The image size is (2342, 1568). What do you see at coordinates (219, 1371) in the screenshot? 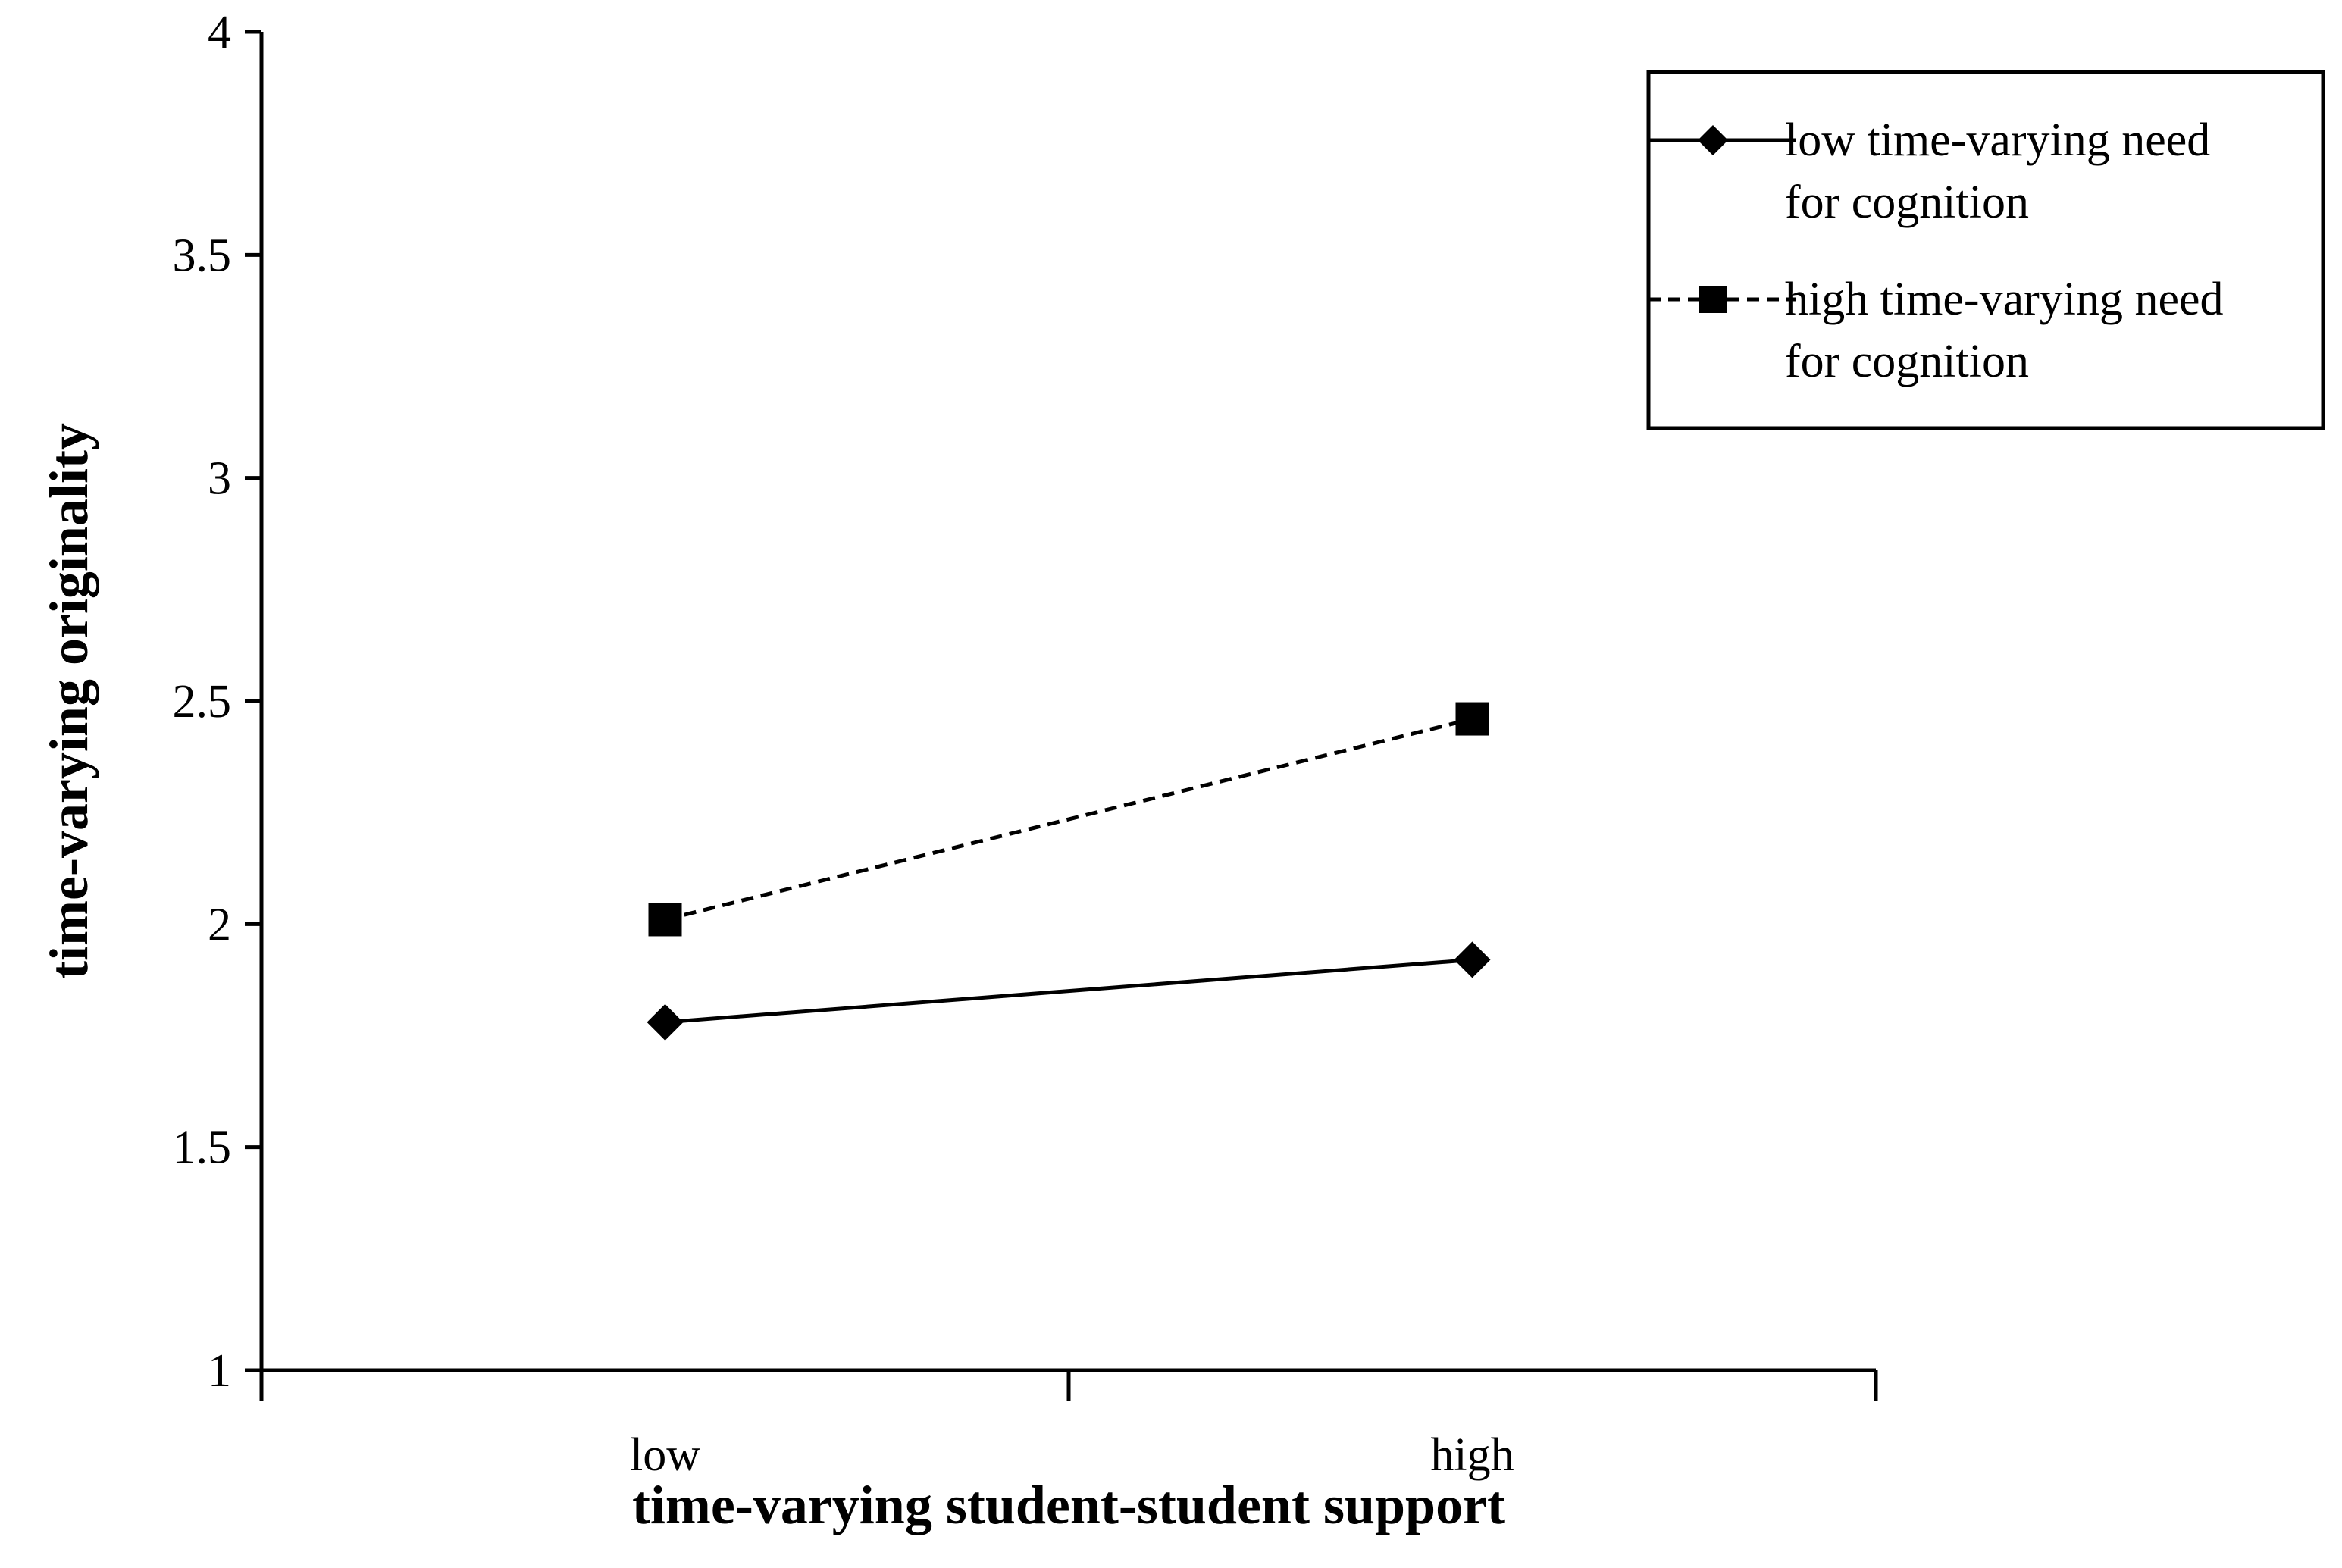
I see `y-tick-label: 1` at bounding box center [219, 1371].